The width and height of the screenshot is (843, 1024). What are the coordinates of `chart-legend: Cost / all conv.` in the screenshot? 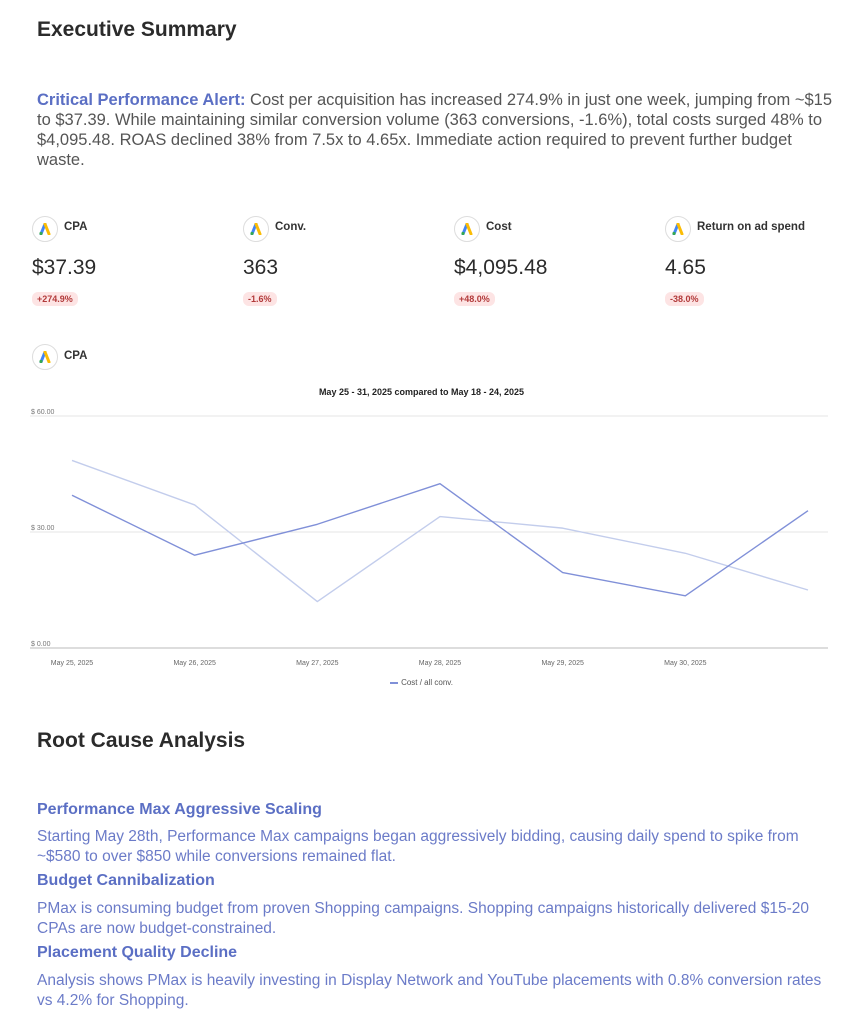 It's located at (421, 682).